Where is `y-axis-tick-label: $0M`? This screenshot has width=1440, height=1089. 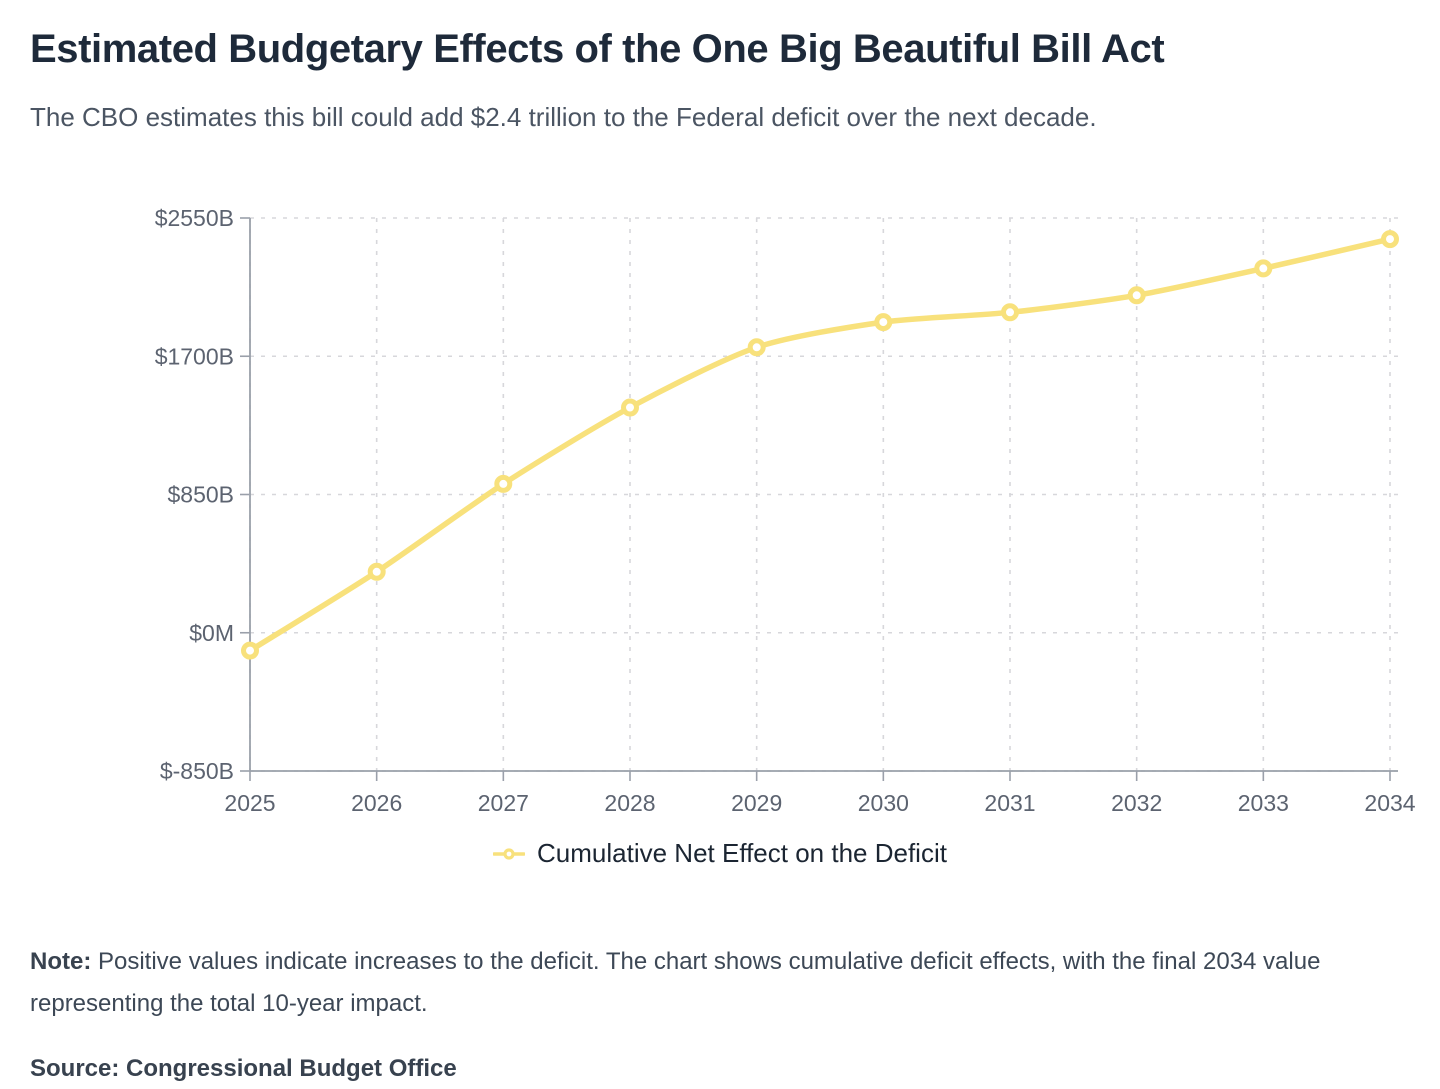 y-axis-tick-label: $0M is located at coordinates (211, 633).